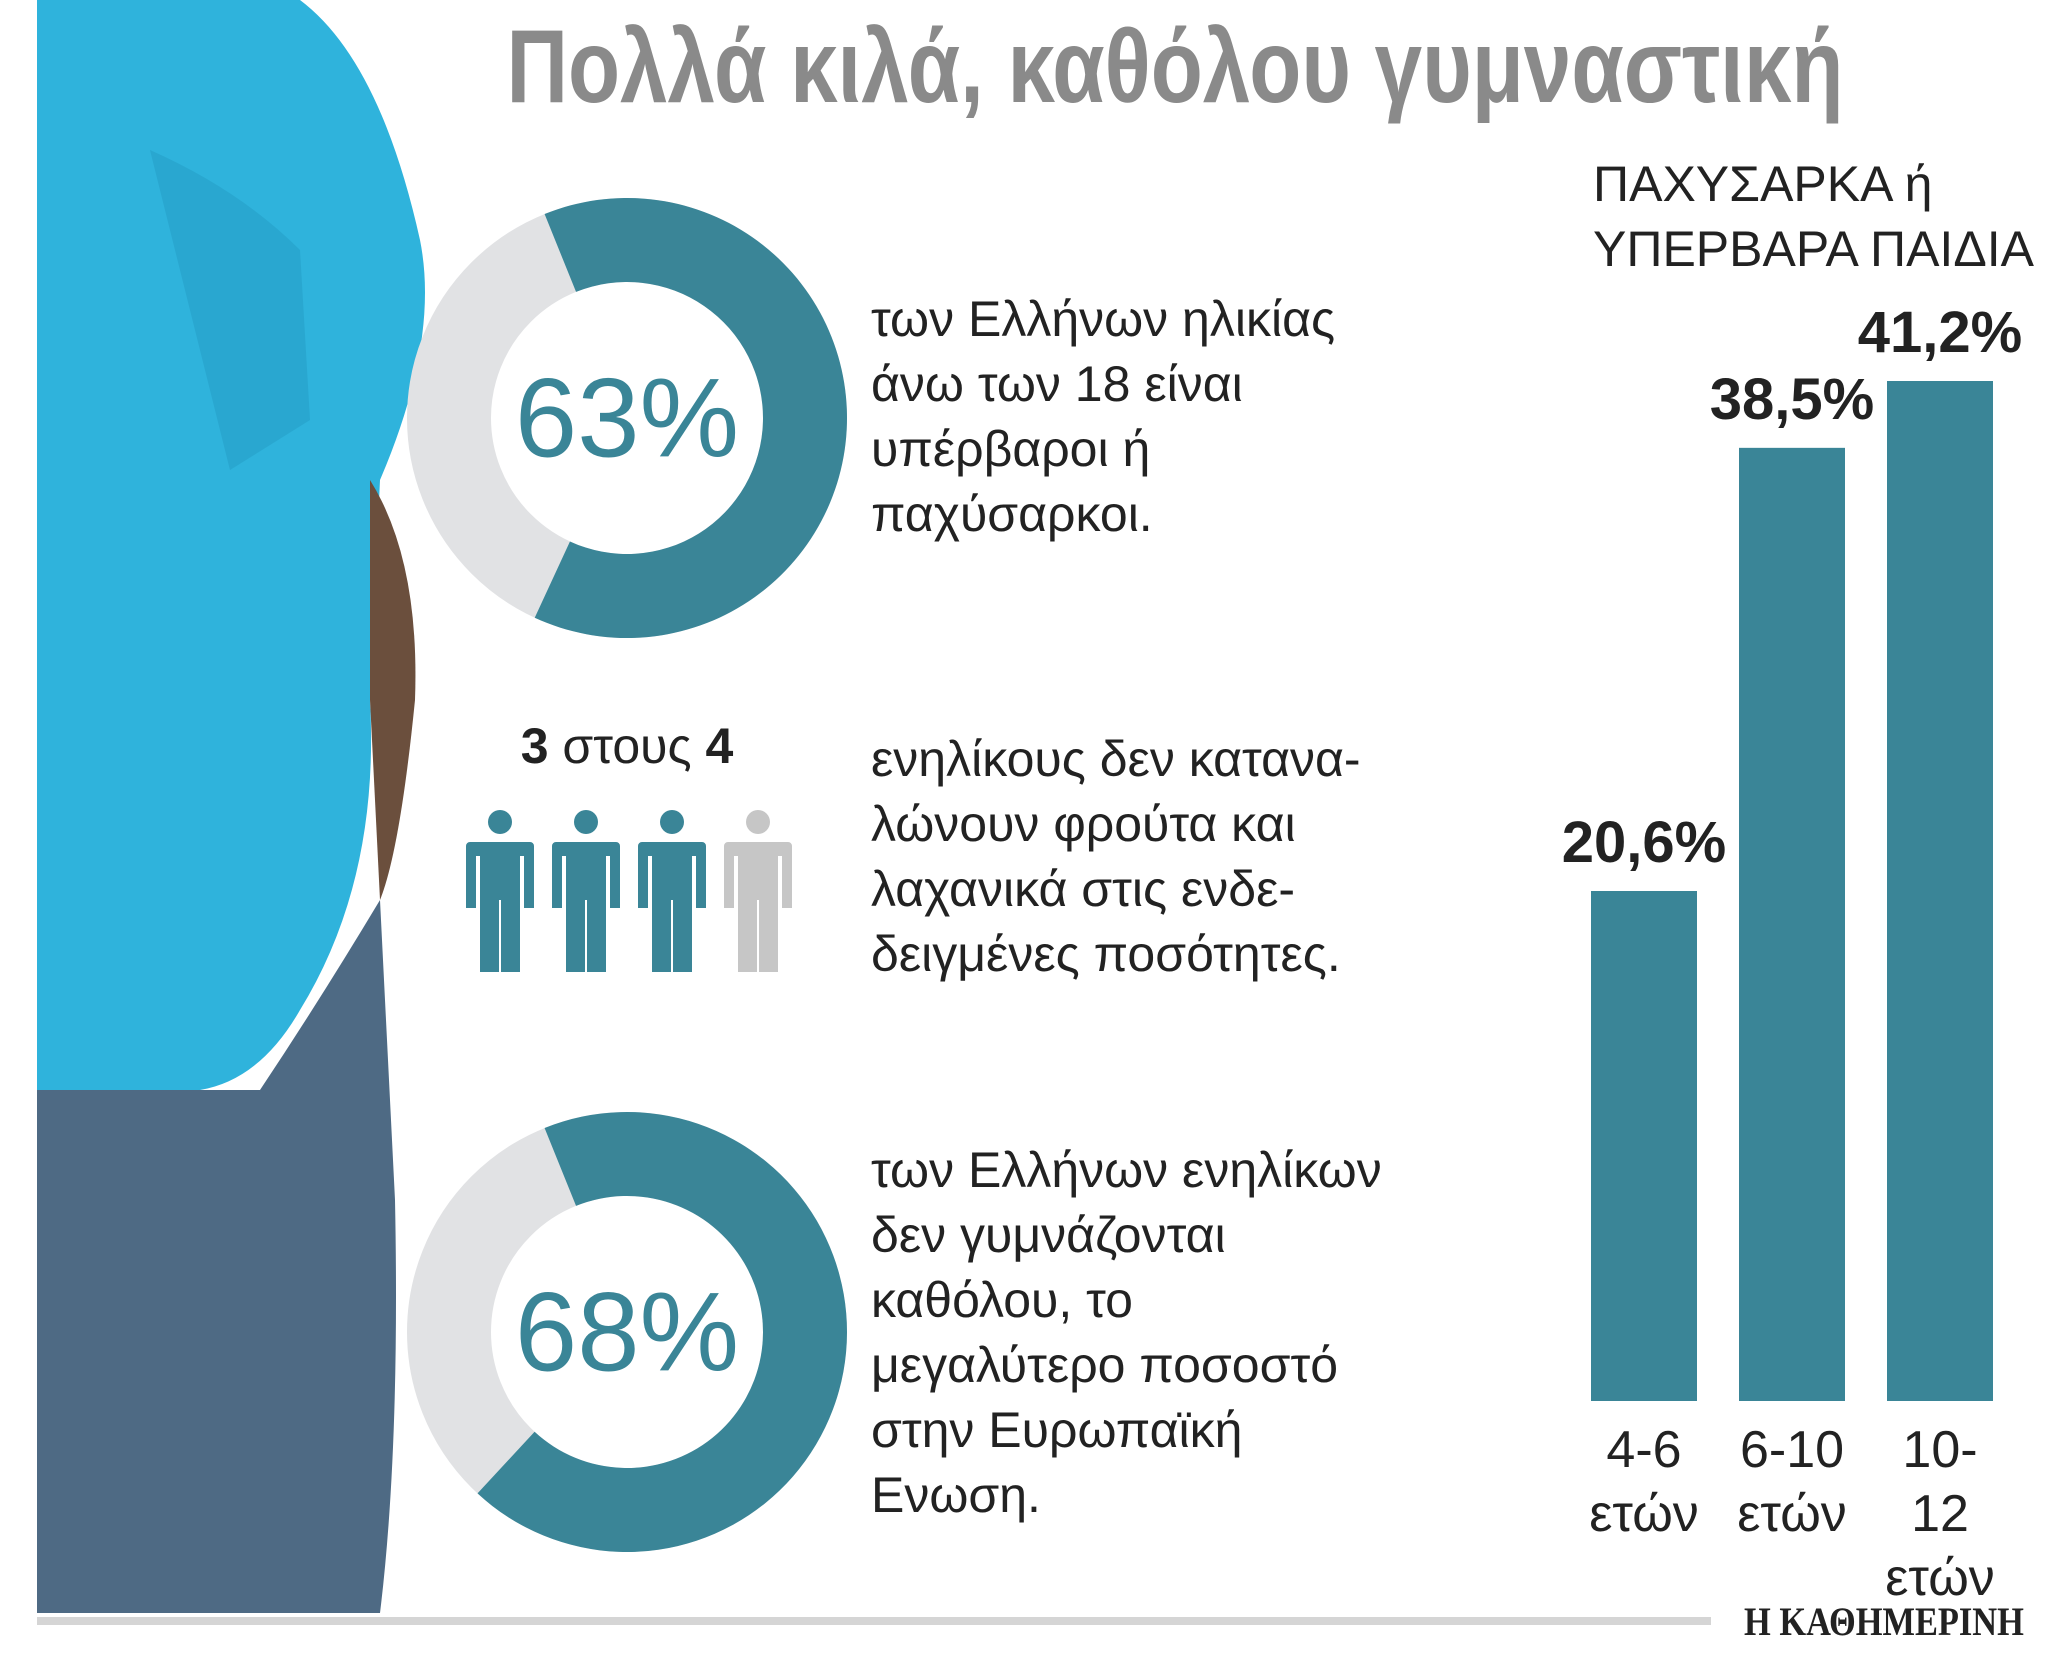 The image size is (2048, 1657). What do you see at coordinates (1763, 184) in the screenshot?
I see `bar-title: ΠΑΧΥΣΑΡΚΑ ή` at bounding box center [1763, 184].